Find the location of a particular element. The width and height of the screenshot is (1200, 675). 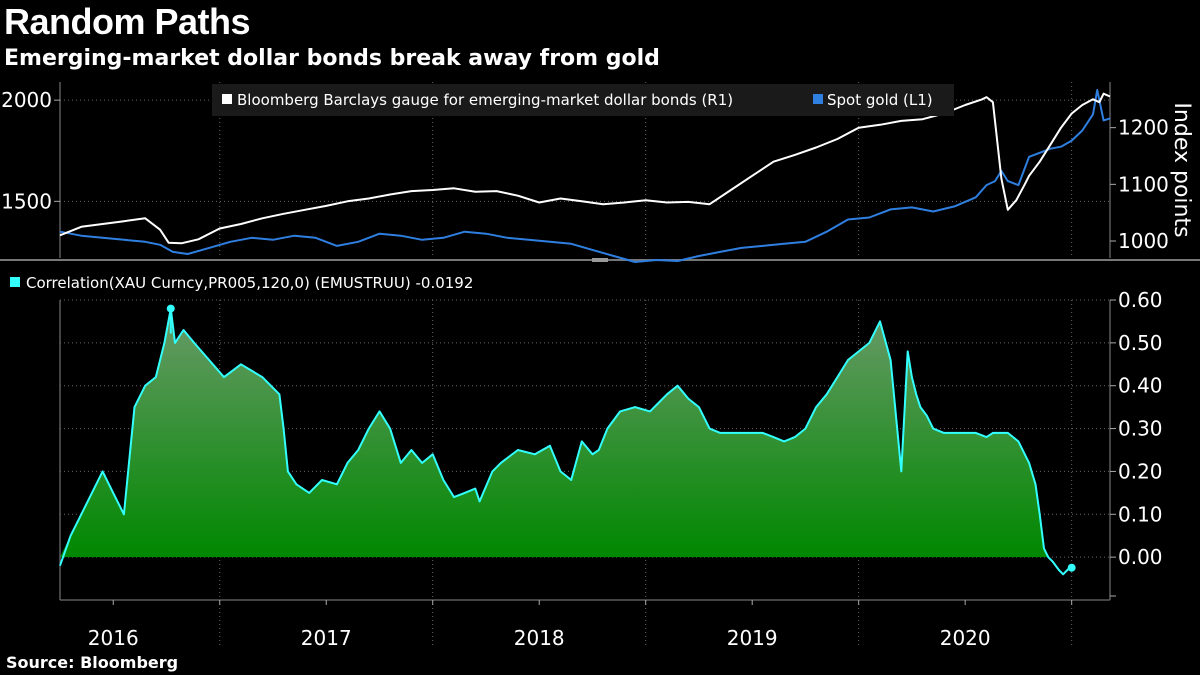

left-tick-label: 1500 is located at coordinates (26, 201).